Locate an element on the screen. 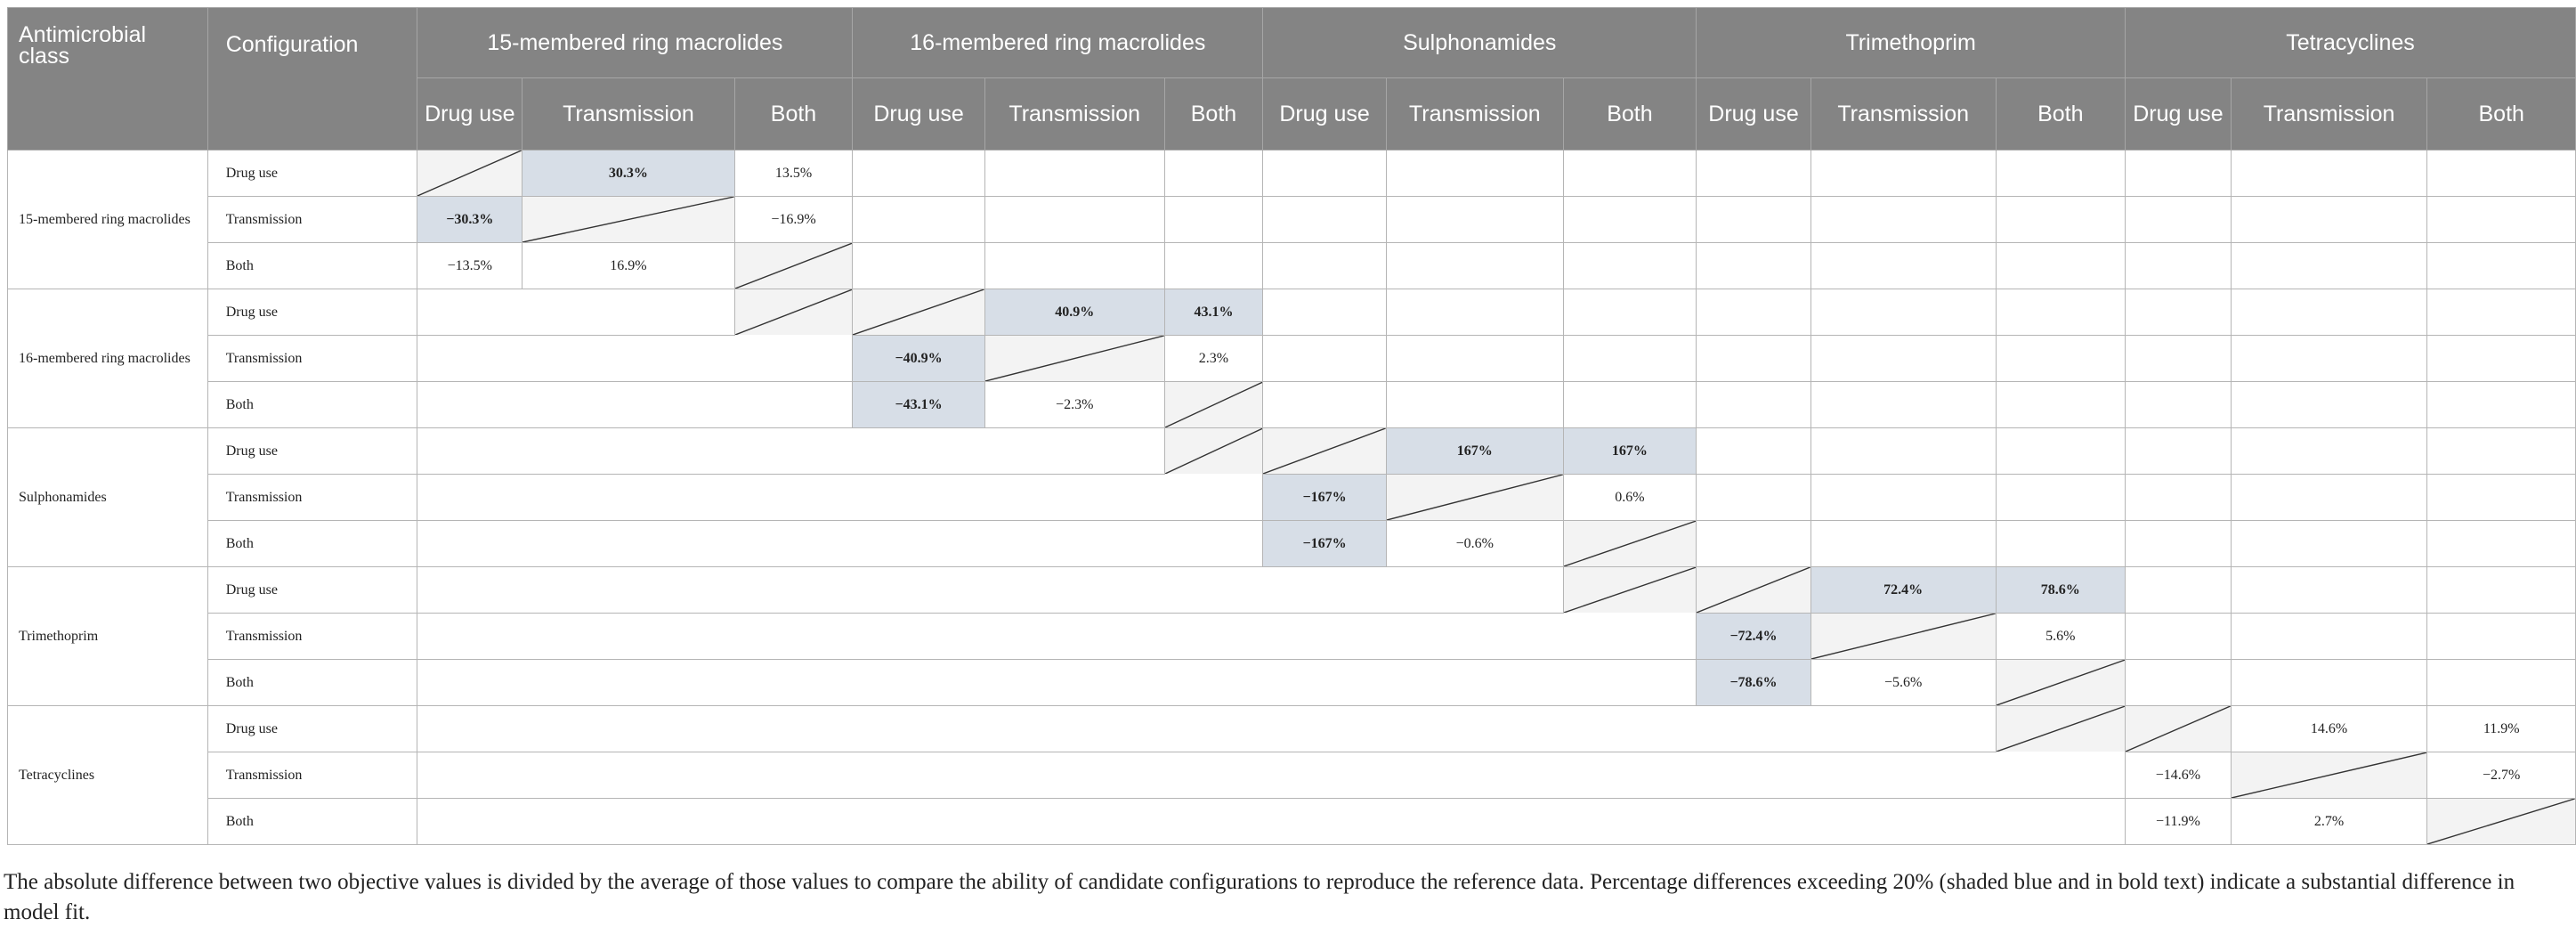 The height and width of the screenshot is (935, 2576). value-cell-significant: −30.3% is located at coordinates (470, 219).